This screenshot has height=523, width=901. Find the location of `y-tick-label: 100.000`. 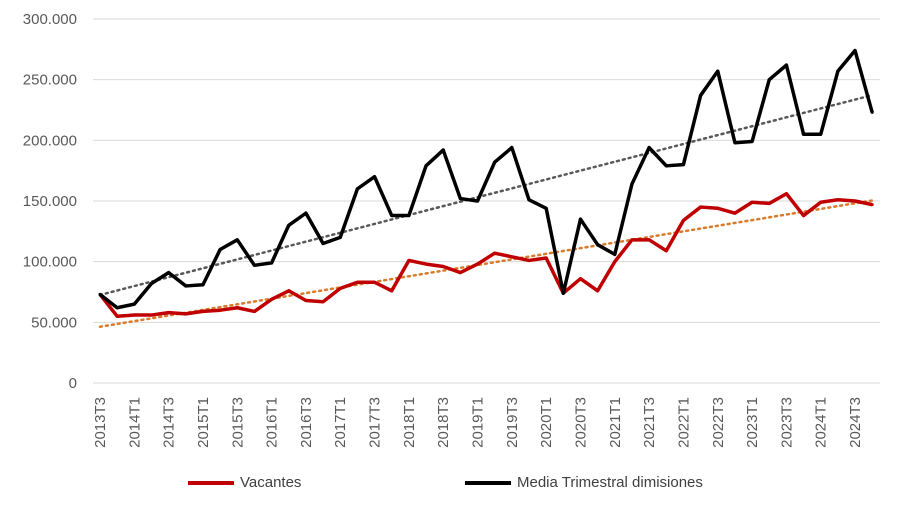

y-tick-label: 100.000 is located at coordinates (50, 262).